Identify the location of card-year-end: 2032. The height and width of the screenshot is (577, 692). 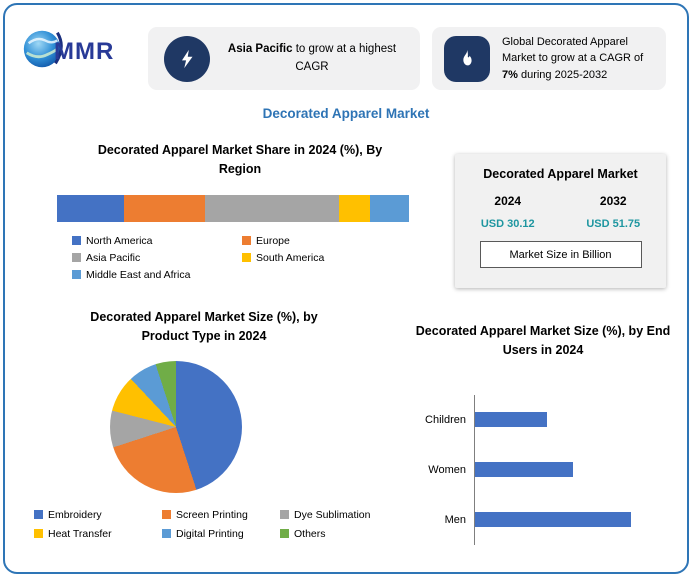
(613, 201).